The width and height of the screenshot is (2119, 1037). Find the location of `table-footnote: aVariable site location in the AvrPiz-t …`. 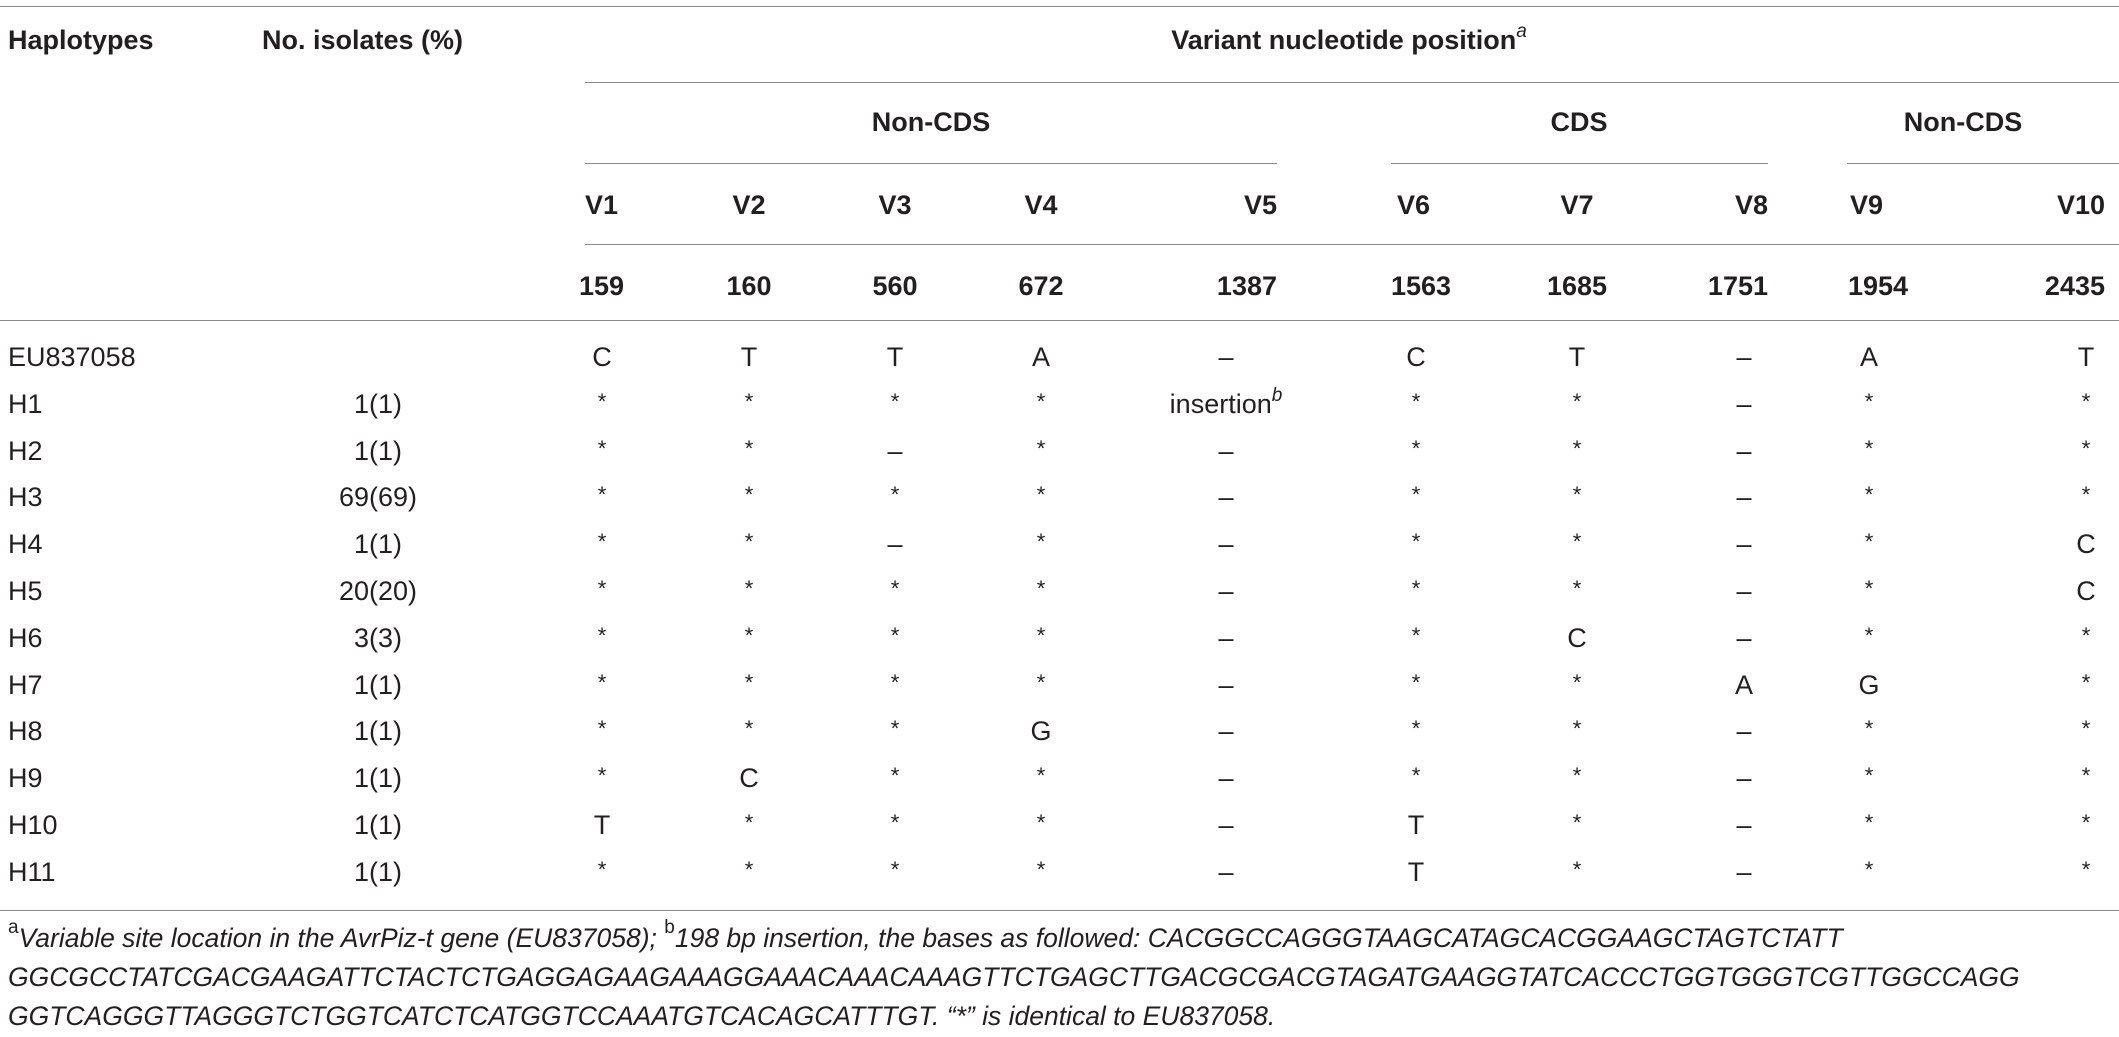

table-footnote: aVariable site location in the AvrPiz-t … is located at coordinates (1060, 976).